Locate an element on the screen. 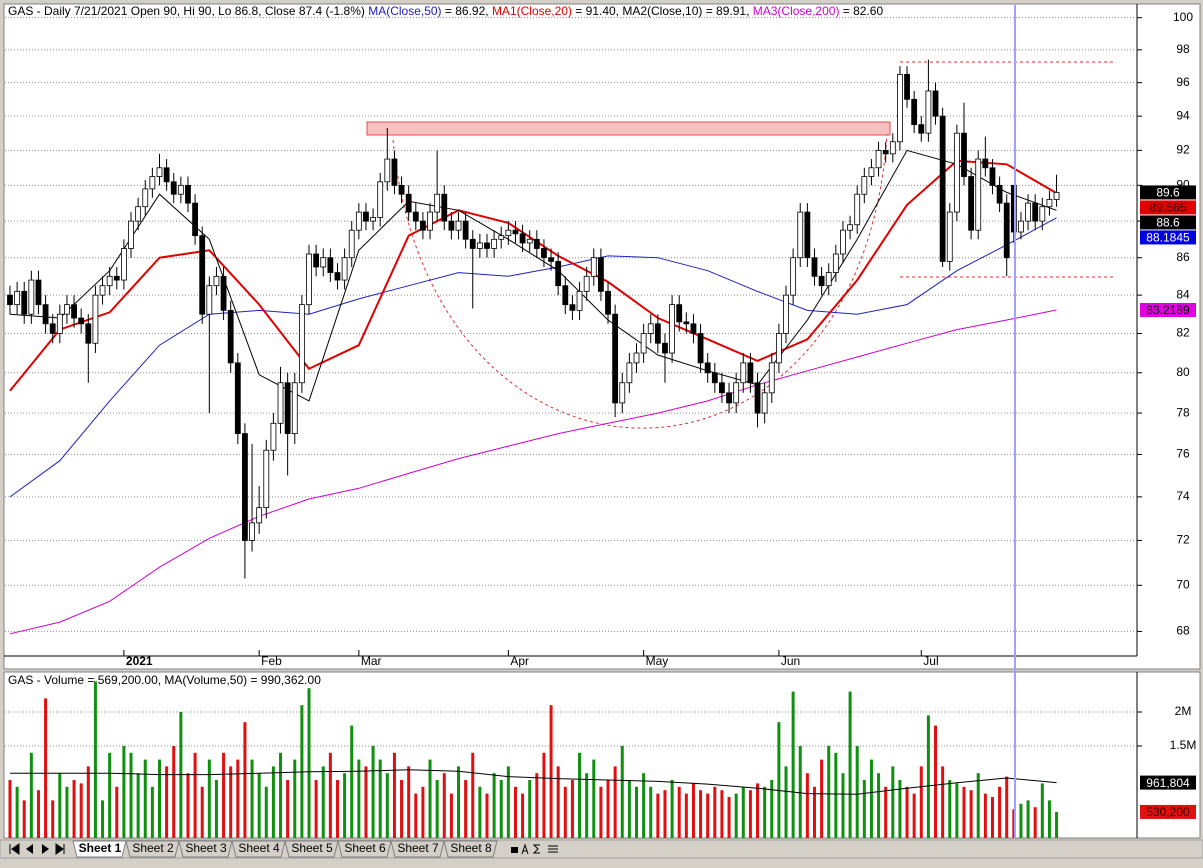  sheet-tab-label: Sheet 2 is located at coordinates (153, 848).